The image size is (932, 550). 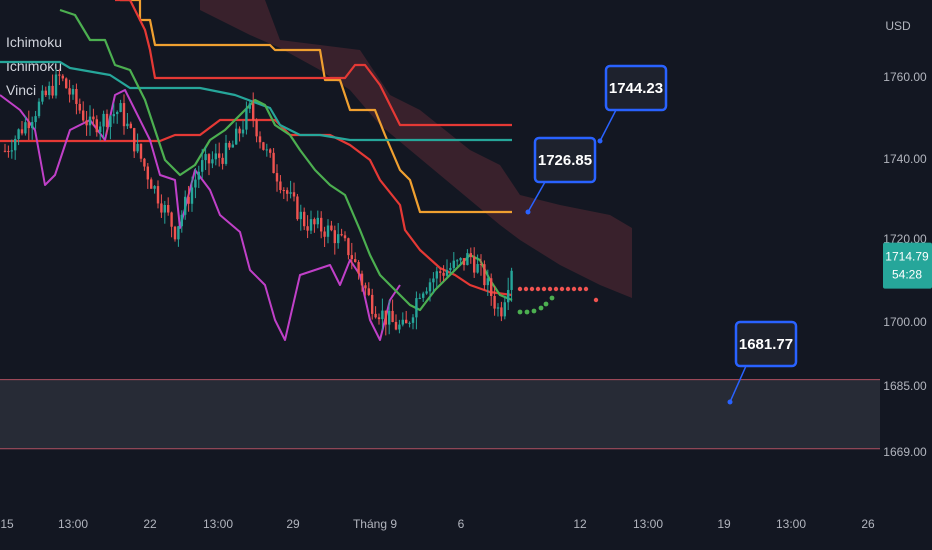 What do you see at coordinates (565, 160) in the screenshot?
I see `callout-label: 1726.85` at bounding box center [565, 160].